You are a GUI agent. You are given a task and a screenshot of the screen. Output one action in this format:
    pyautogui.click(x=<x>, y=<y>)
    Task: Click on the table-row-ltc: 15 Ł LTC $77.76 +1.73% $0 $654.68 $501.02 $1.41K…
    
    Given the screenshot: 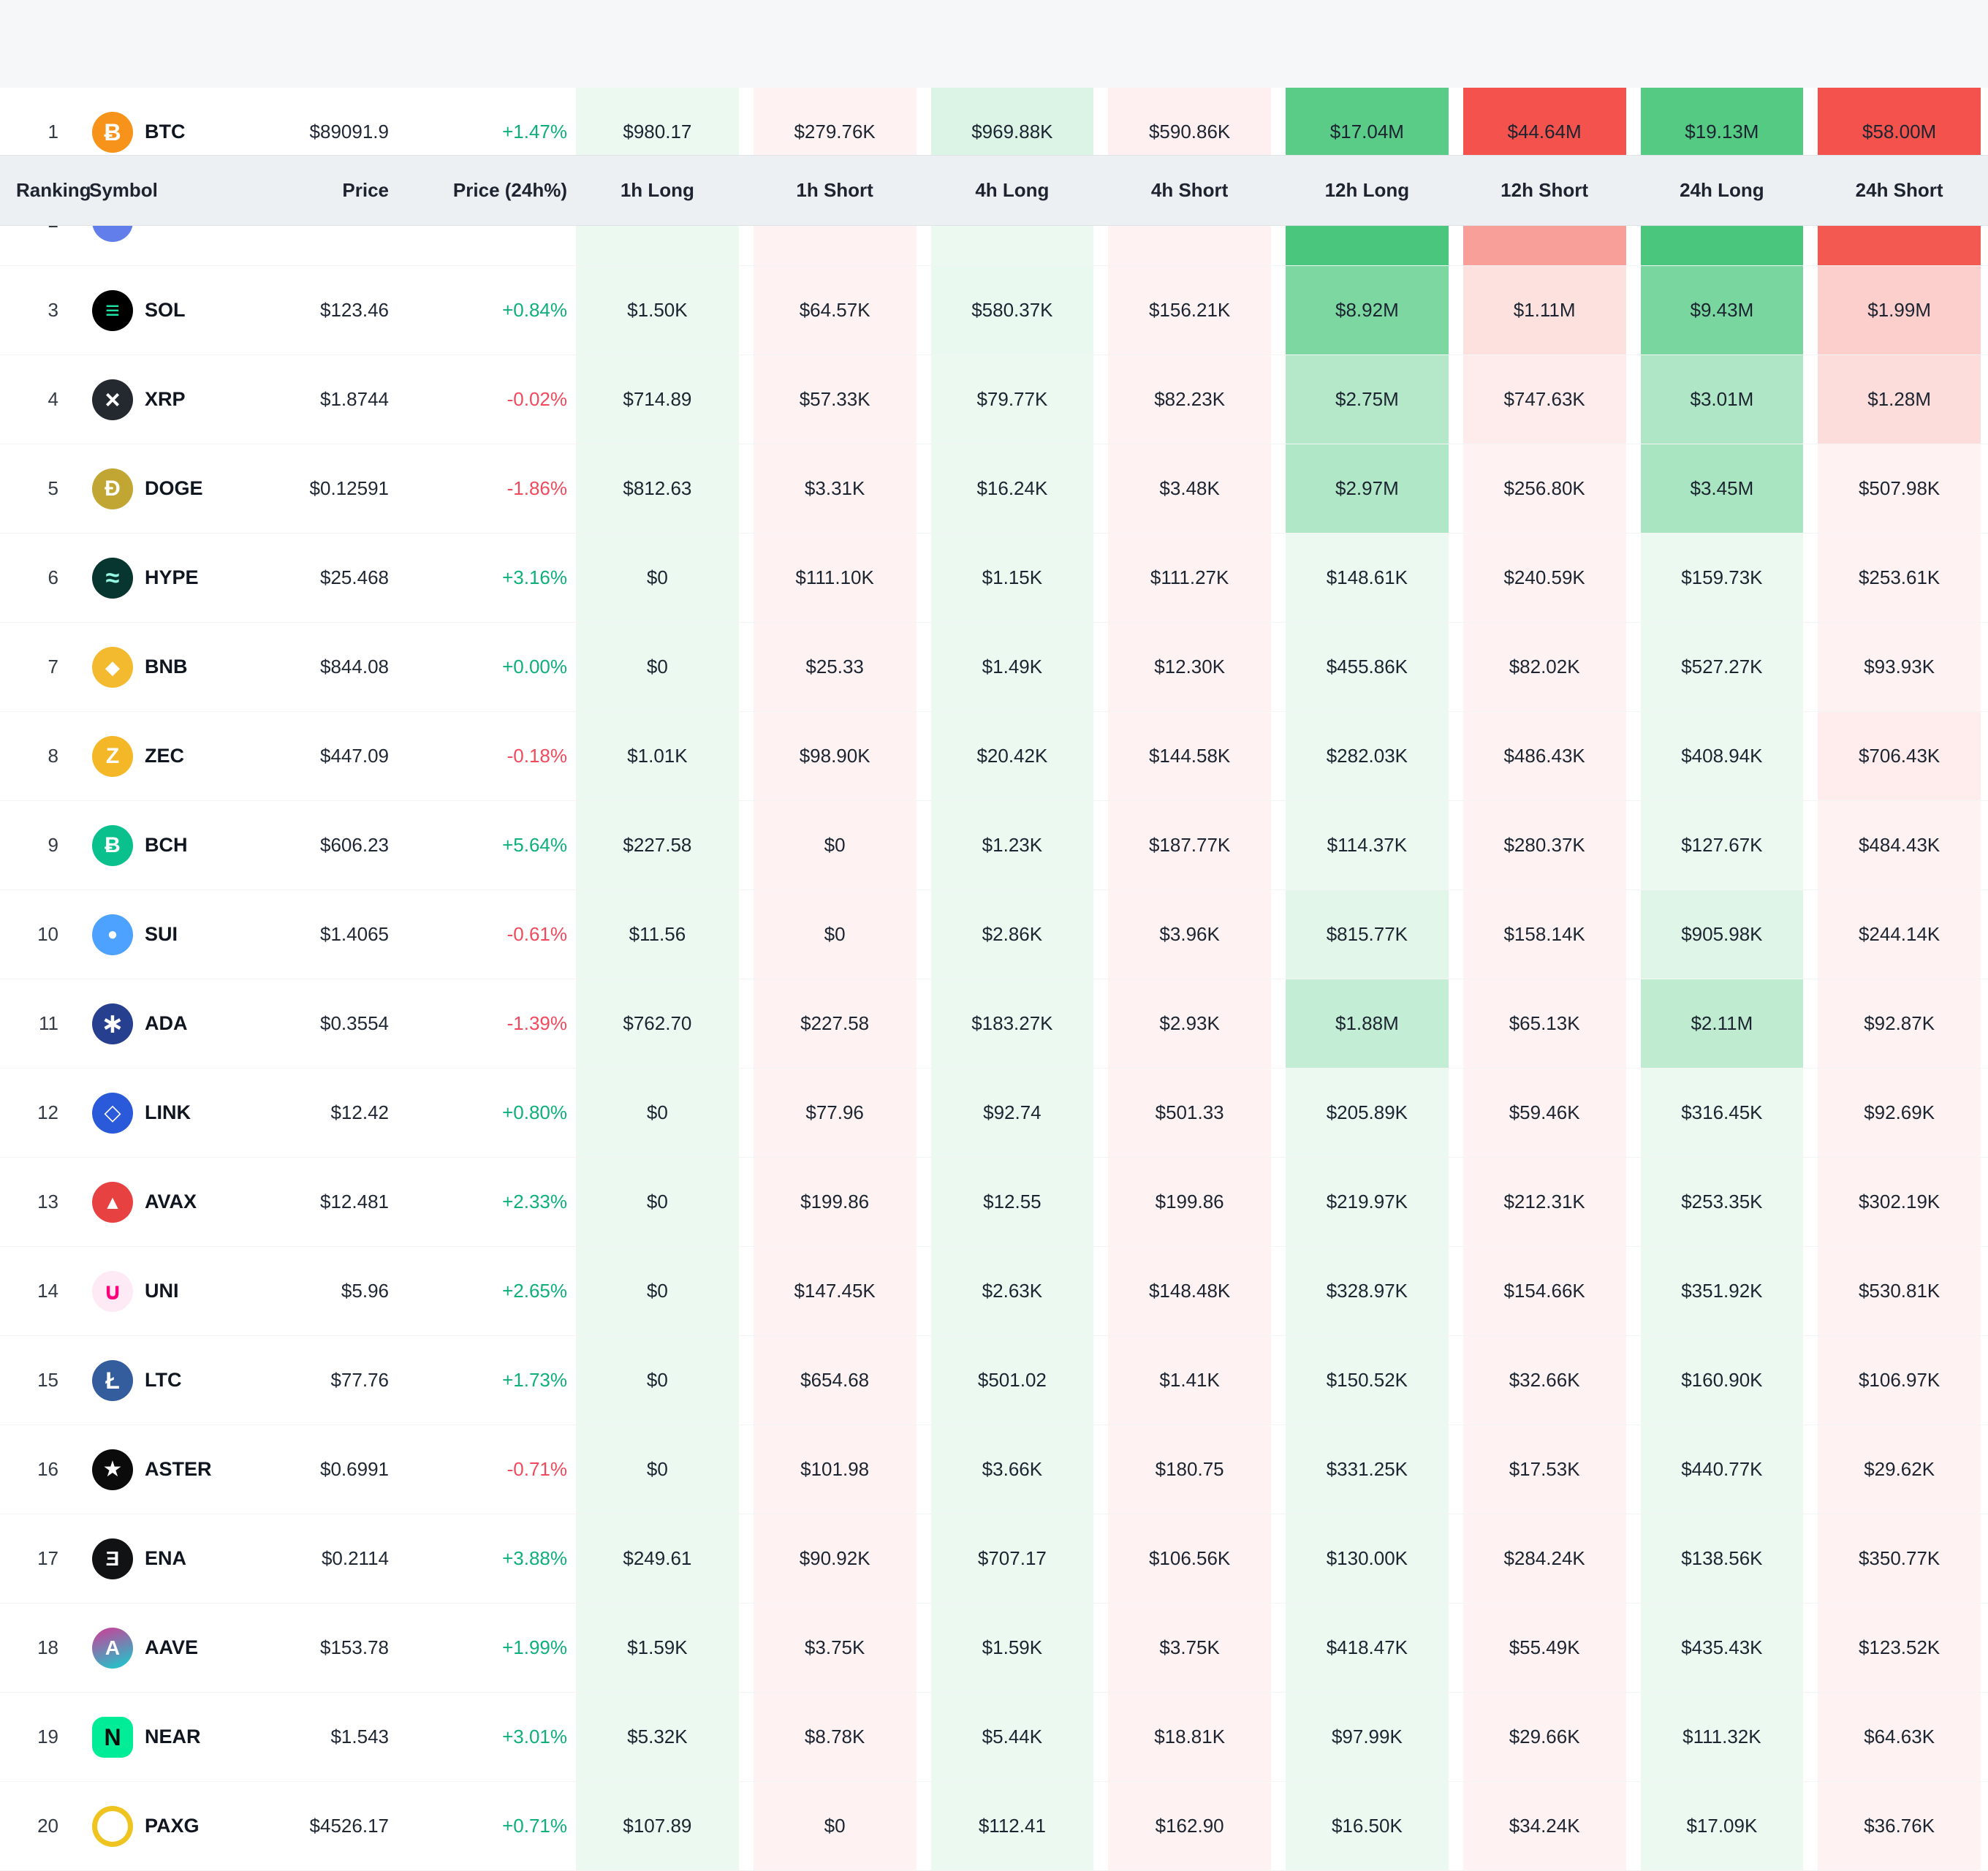 What is the action you would take?
    pyautogui.click(x=994, y=1380)
    